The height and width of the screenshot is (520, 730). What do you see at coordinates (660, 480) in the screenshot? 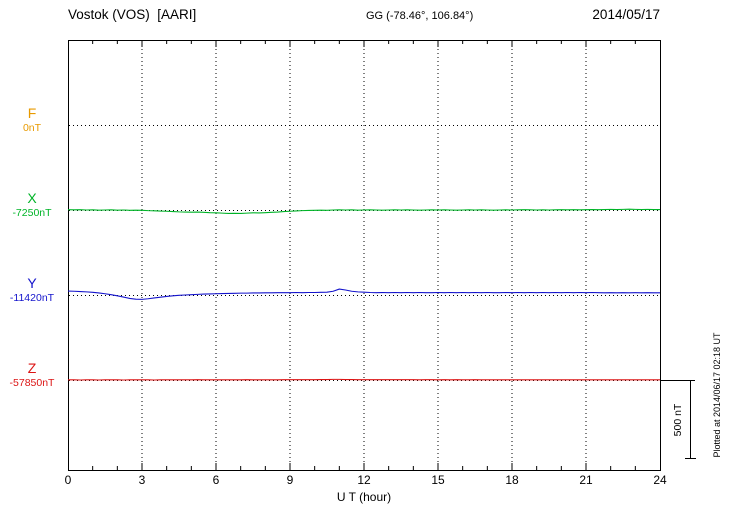
I see `x-tick-label: 24` at bounding box center [660, 480].